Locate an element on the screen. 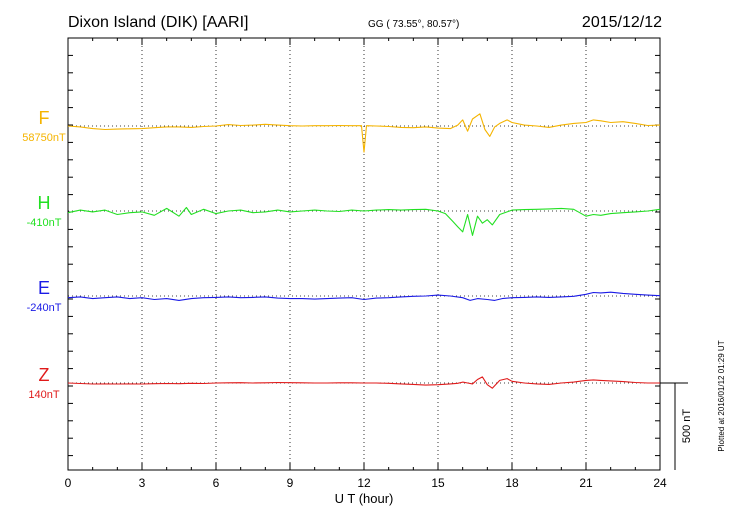 This screenshot has width=730, height=520. x-tick-label: 9 is located at coordinates (290, 483).